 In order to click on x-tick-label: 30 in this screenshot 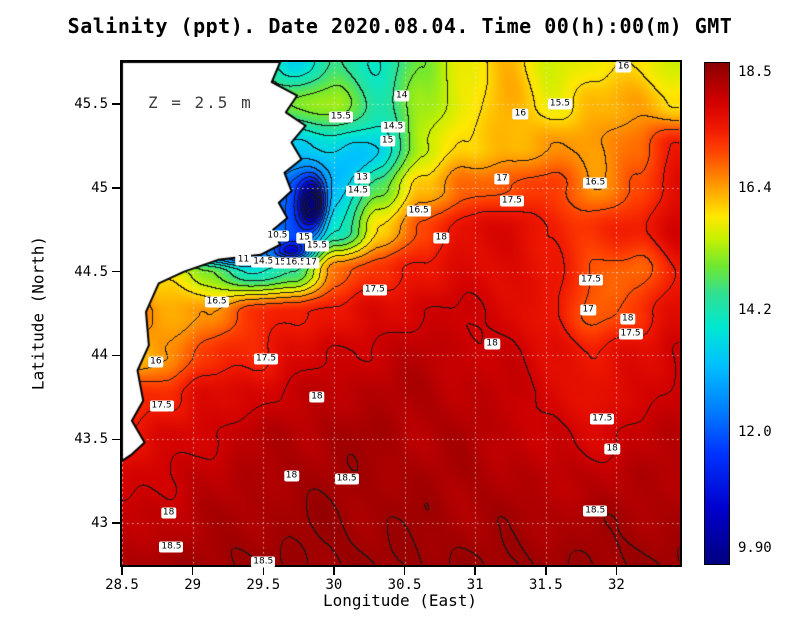, I will do `click(334, 585)`.